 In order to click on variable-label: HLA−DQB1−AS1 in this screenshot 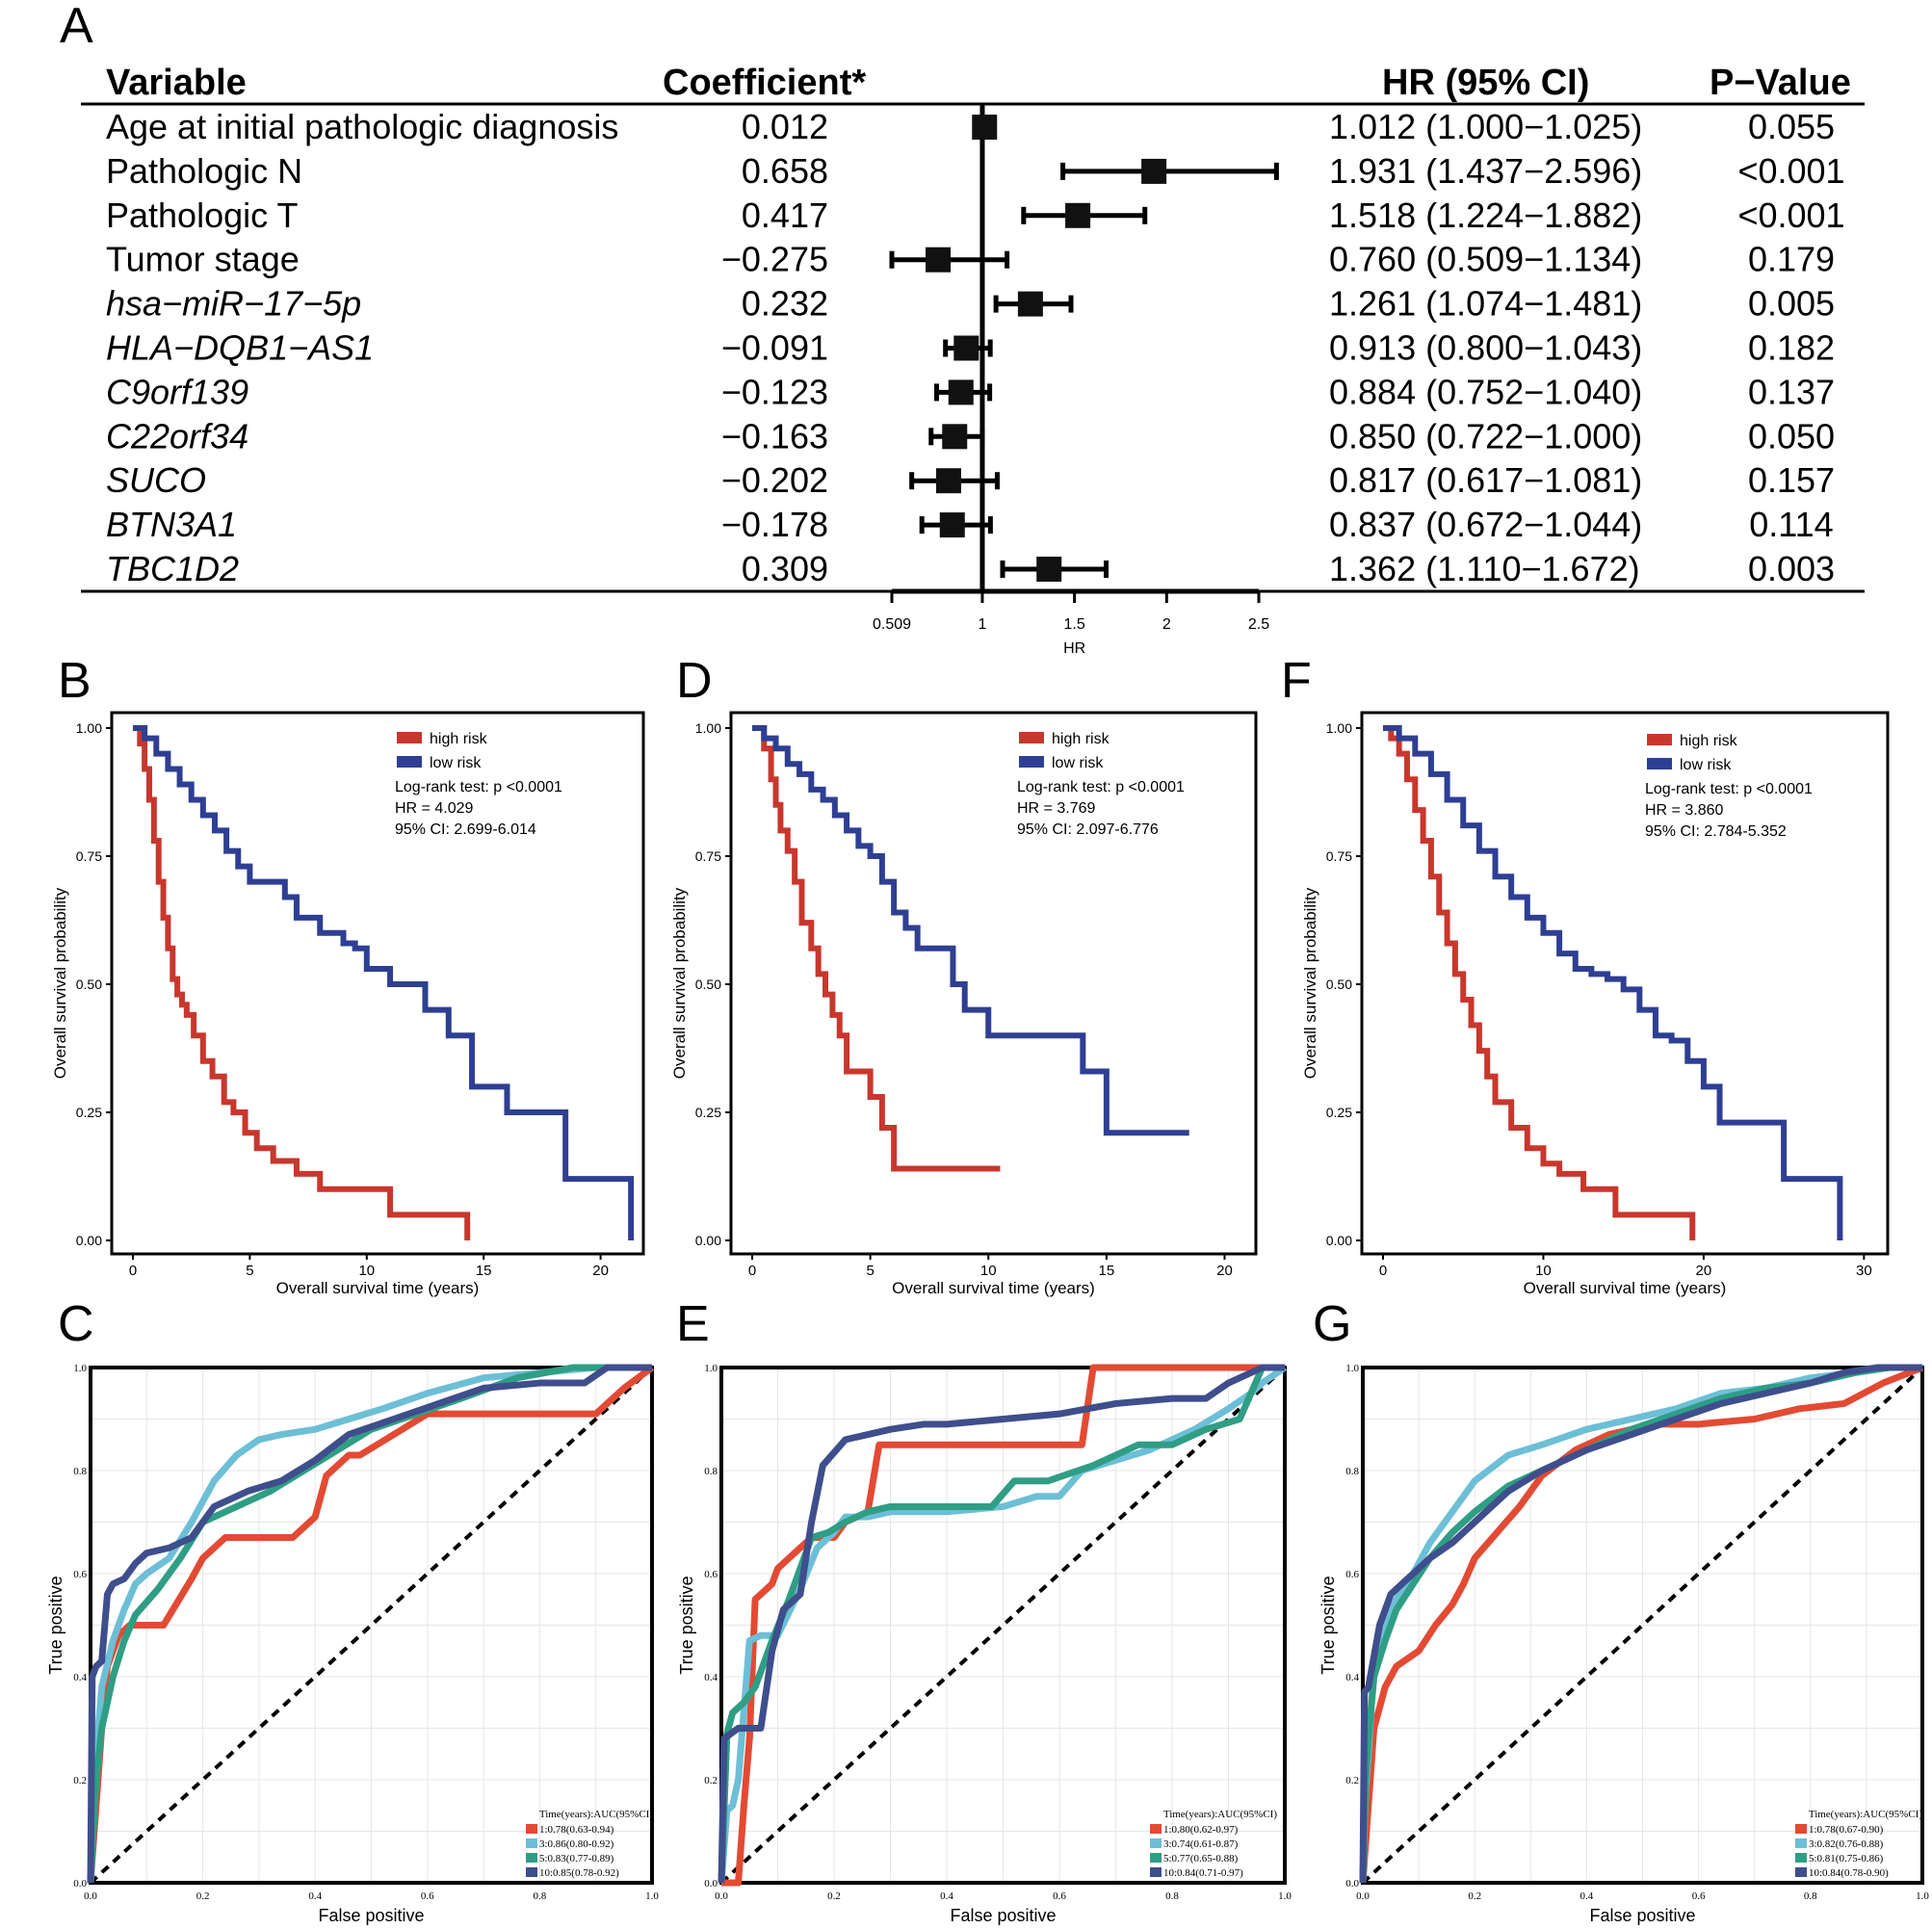, I will do `click(240, 348)`.